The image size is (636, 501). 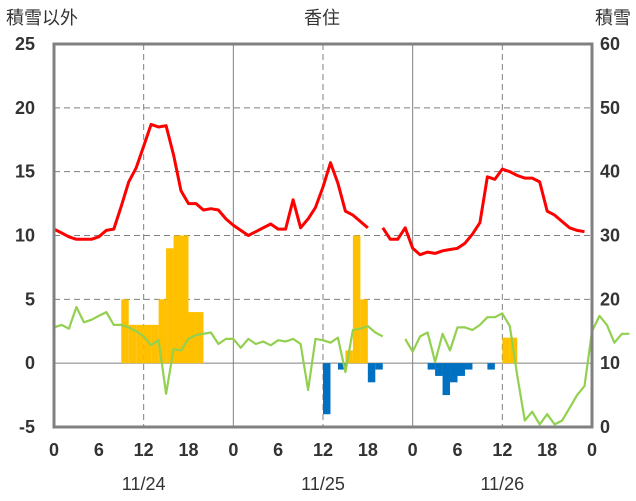 I want to click on right-tick-label: 10, so click(x=610, y=363).